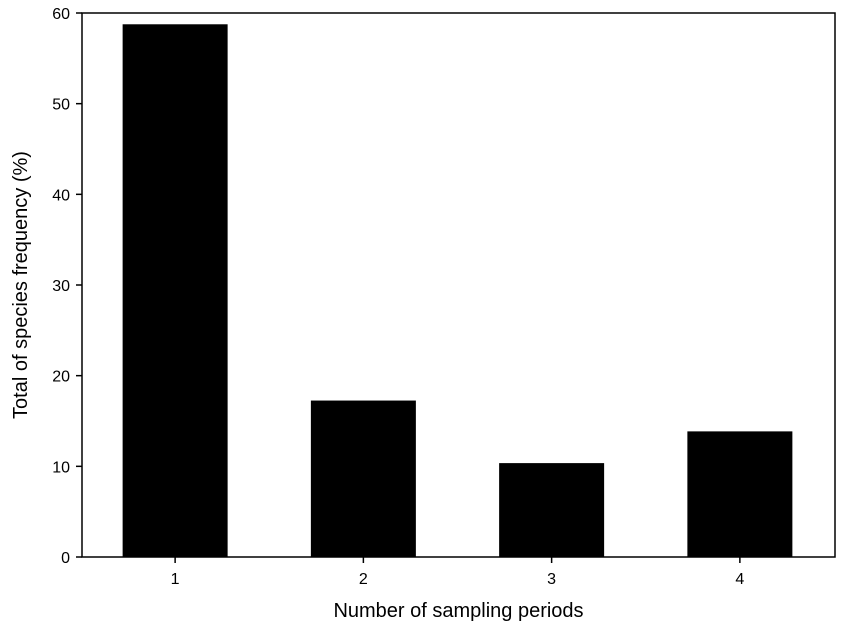  I want to click on x-tick-label: 1, so click(175, 579).